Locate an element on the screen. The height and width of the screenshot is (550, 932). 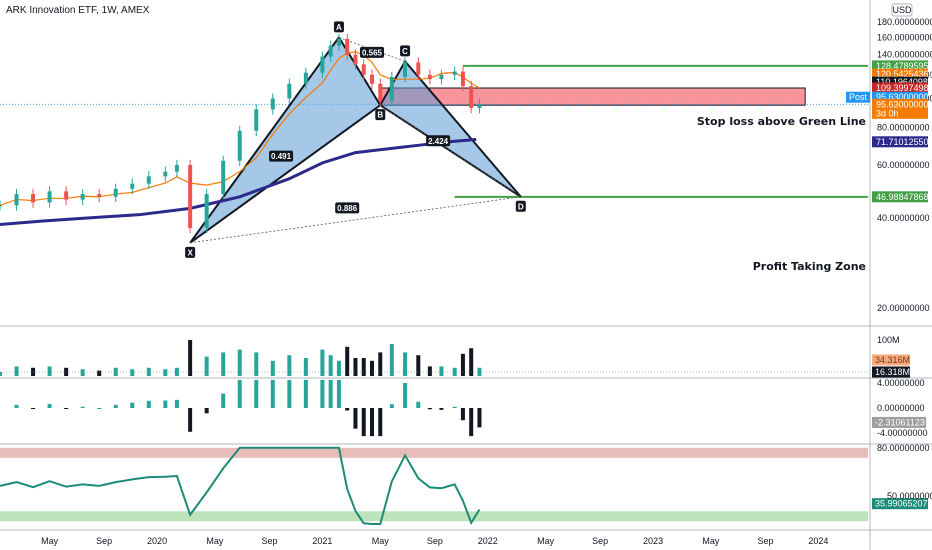
rsi-tag is located at coordinates (900, 504).